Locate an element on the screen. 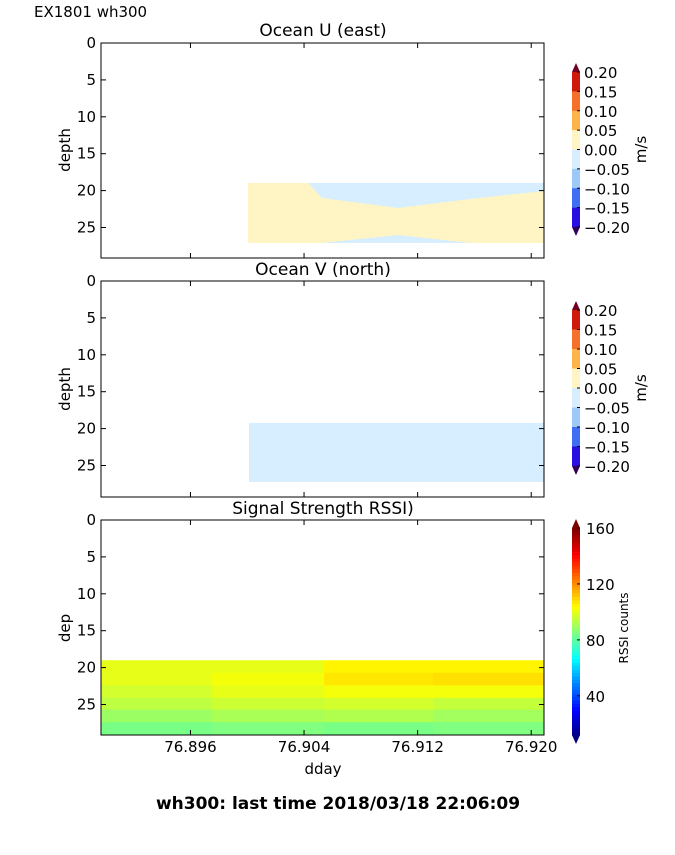 The width and height of the screenshot is (675, 855). panel-title: Ocean V (north) is located at coordinates (323, 270).